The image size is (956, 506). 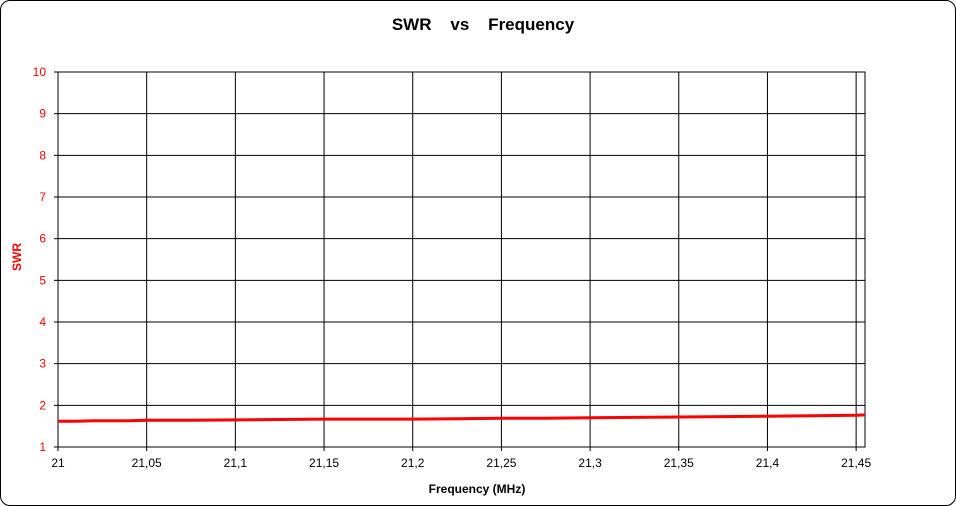 I want to click on x-tick-label: 21,4, so click(x=768, y=463).